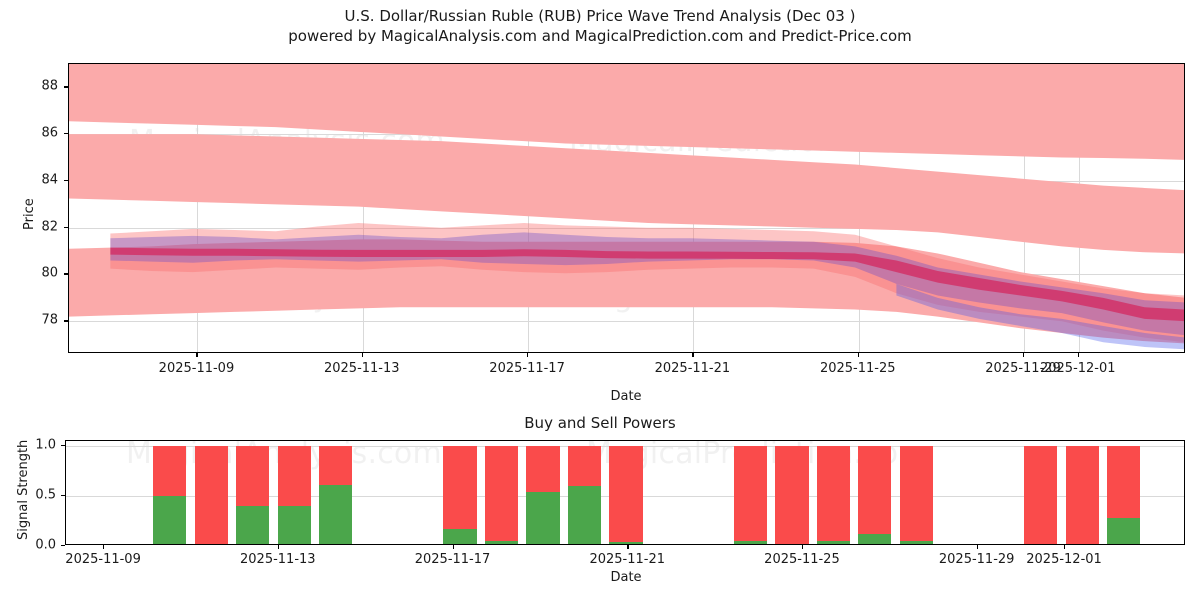  What do you see at coordinates (1040, 316) in the screenshot?
I see `wave-band-wave-lower-blue` at bounding box center [1040, 316].